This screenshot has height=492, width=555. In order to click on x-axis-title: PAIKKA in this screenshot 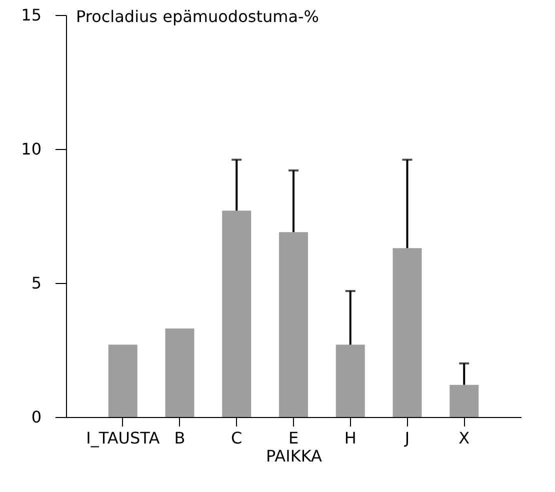, I will do `click(294, 456)`.